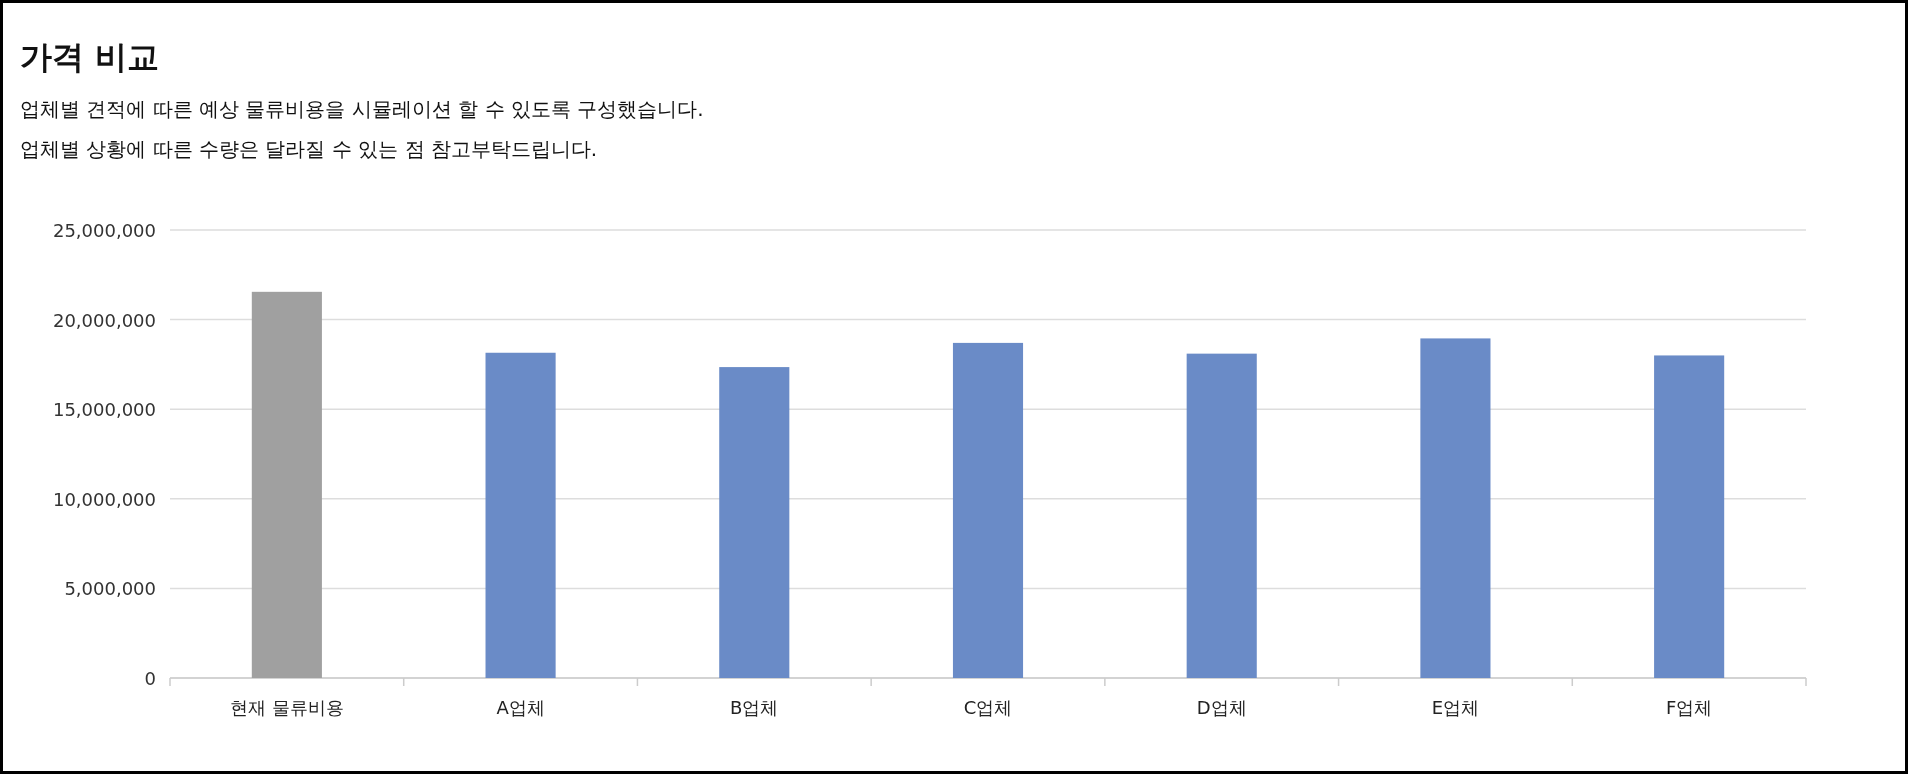  I want to click on y-tick-label: 25,000,000, so click(104, 230).